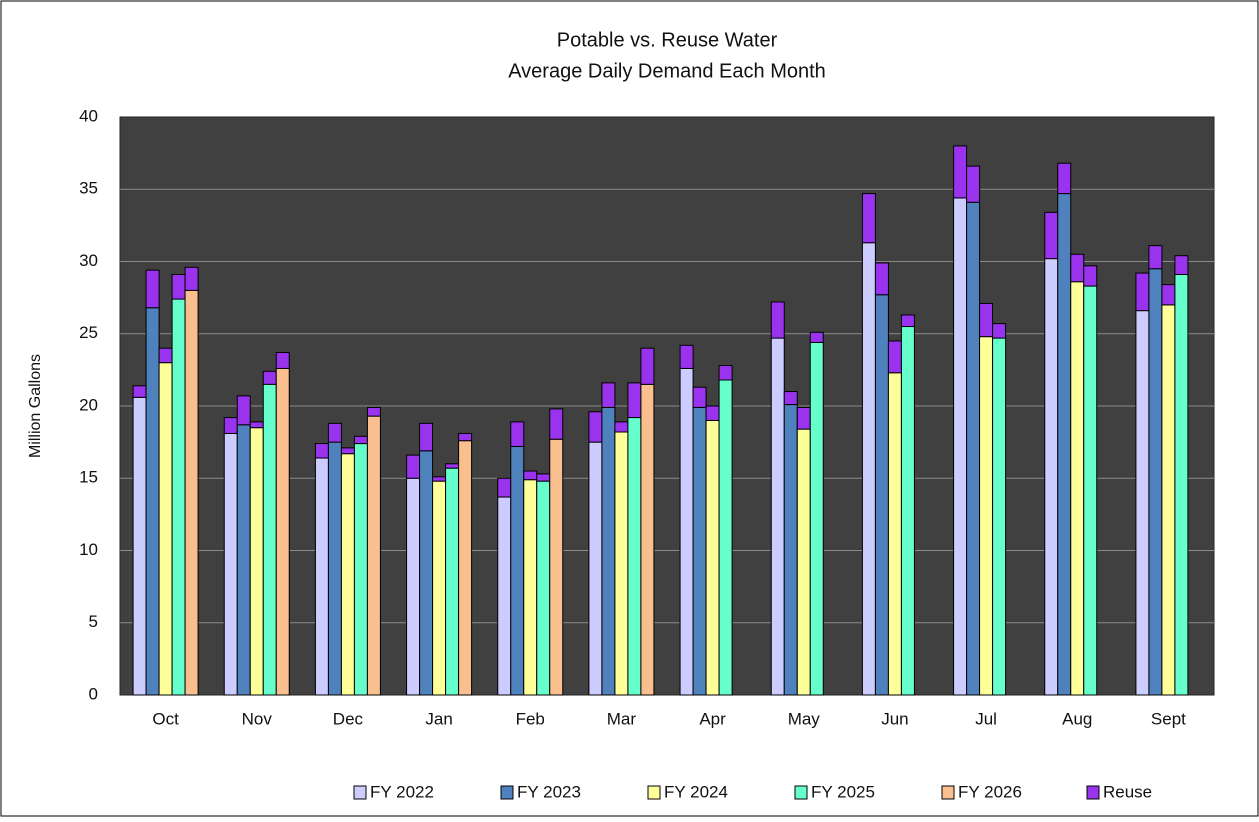 This screenshot has height=822, width=1259. Describe the element at coordinates (712, 718) in the screenshot. I see `x-tick-label: Apr` at that location.